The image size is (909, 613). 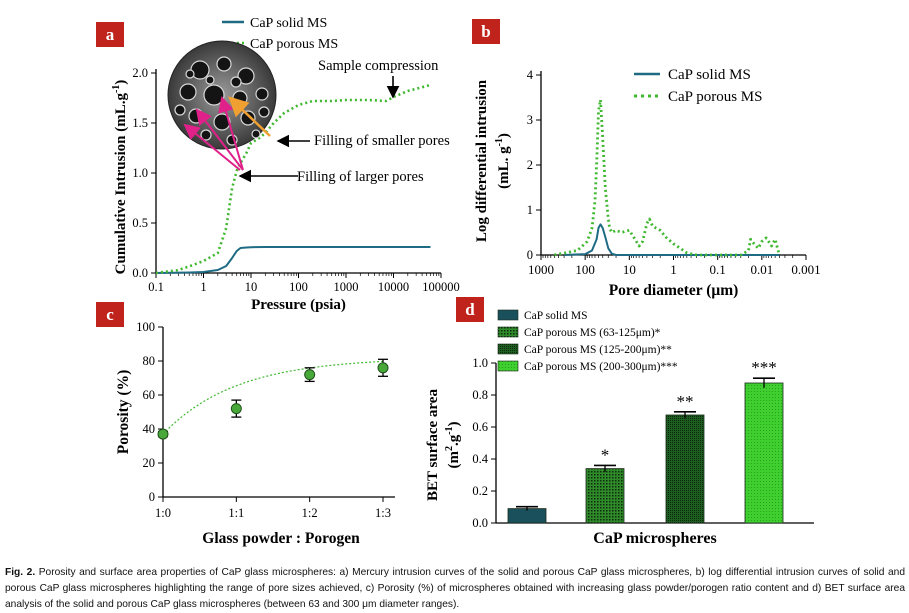 What do you see at coordinates (140, 123) in the screenshot?
I see `y-tick-label: 1.5` at bounding box center [140, 123].